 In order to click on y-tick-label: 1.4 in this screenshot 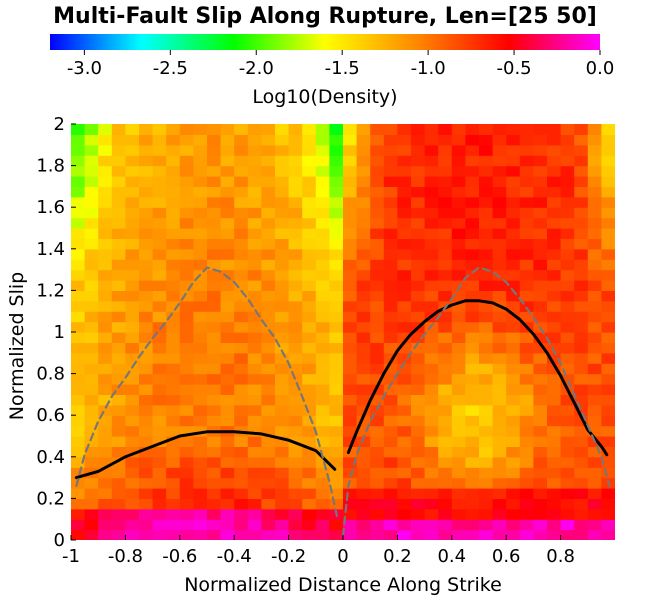, I will do `click(50, 249)`.